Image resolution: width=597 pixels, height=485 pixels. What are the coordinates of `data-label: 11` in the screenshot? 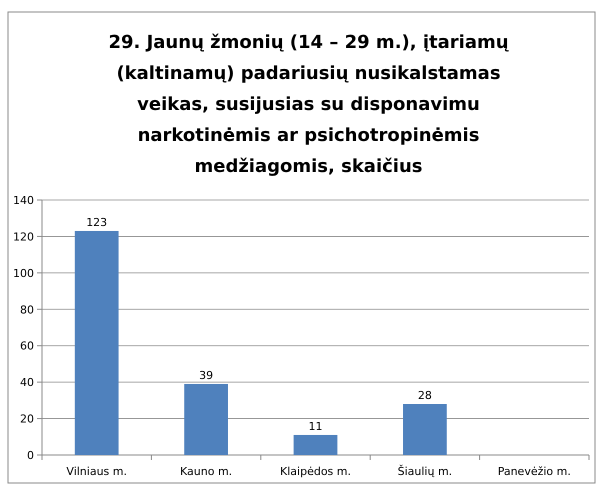 It's located at (315, 426).